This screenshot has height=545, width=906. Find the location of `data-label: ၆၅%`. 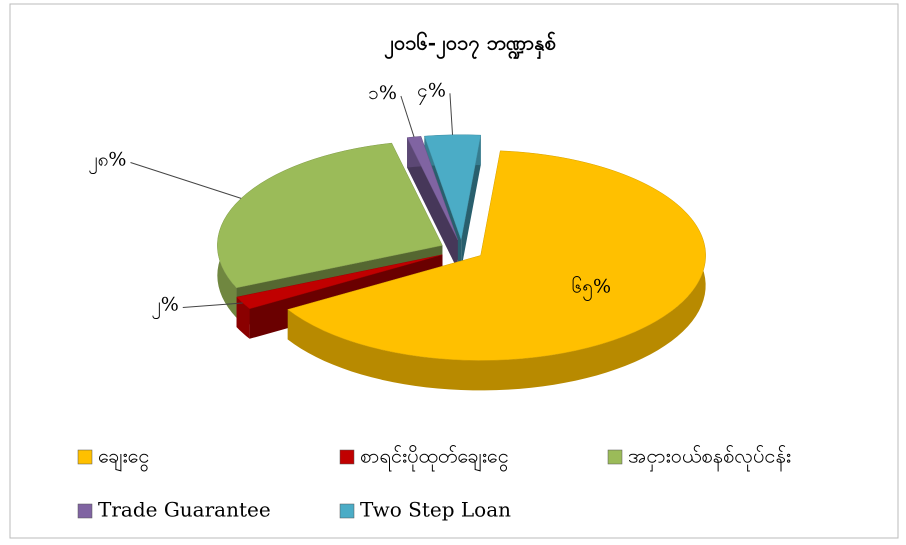

data-label: ၆၅% is located at coordinates (591, 288).